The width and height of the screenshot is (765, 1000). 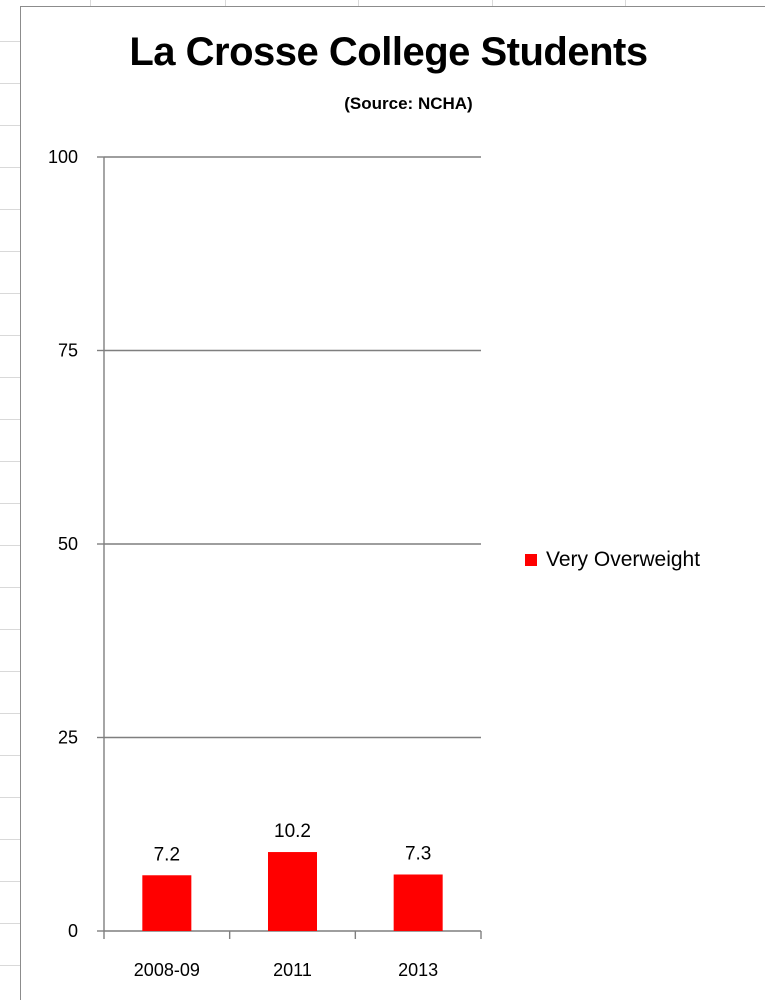 What do you see at coordinates (623, 559) in the screenshot?
I see `legend-label: Very Overweight` at bounding box center [623, 559].